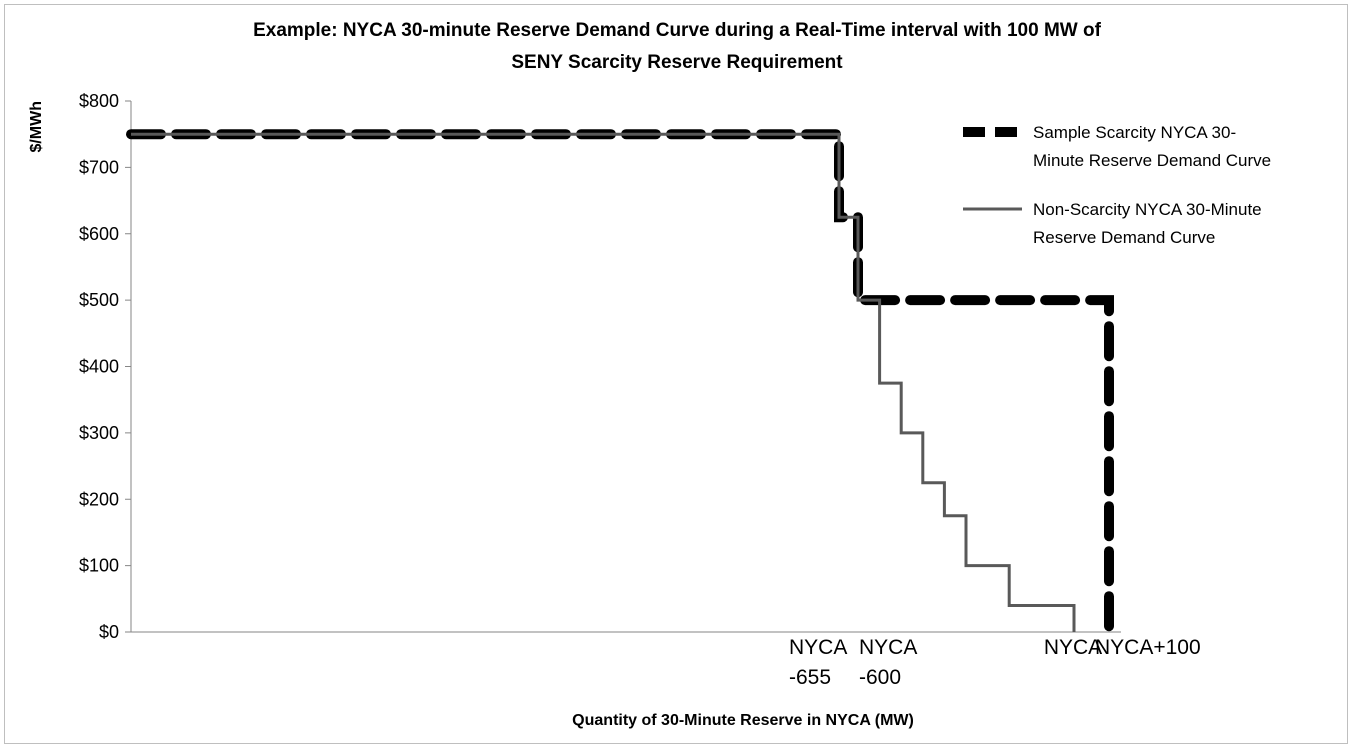 This screenshot has width=1352, height=745. Describe the element at coordinates (99, 433) in the screenshot. I see `y-tick-label: $300` at that location.